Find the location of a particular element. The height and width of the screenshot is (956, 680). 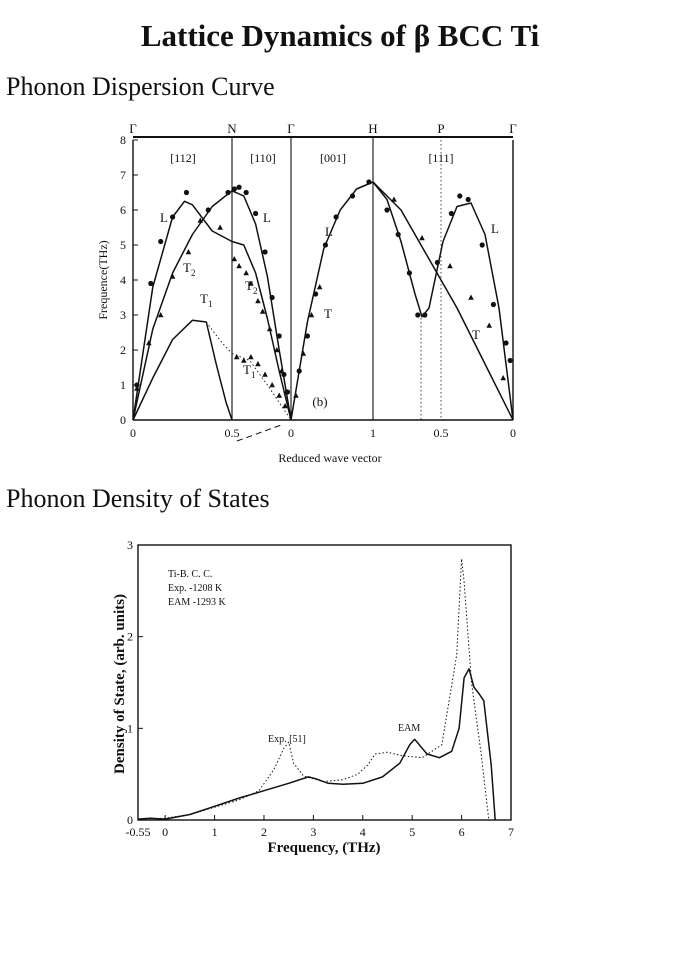

dos-x-tick-label: 5 is located at coordinates (412, 832).